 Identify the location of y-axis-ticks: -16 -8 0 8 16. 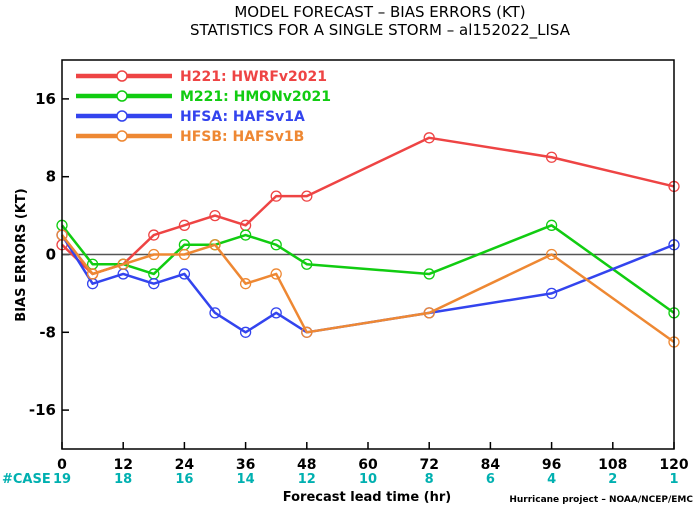
(49, 254).